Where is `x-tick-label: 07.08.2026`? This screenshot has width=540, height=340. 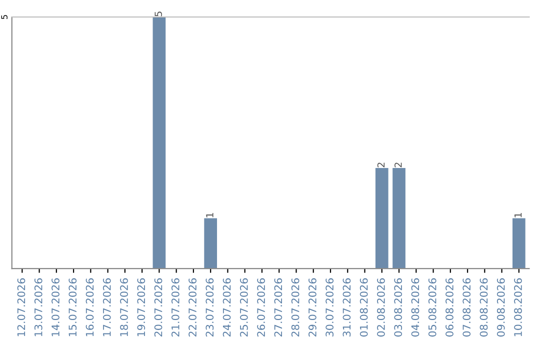 x-tick-label: 07.08.2026 is located at coordinates (466, 307).